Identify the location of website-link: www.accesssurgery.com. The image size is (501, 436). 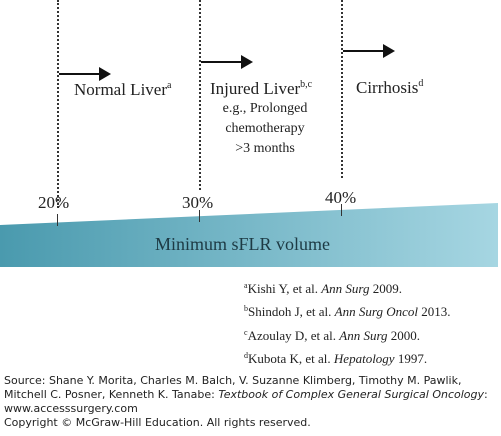
(71, 408).